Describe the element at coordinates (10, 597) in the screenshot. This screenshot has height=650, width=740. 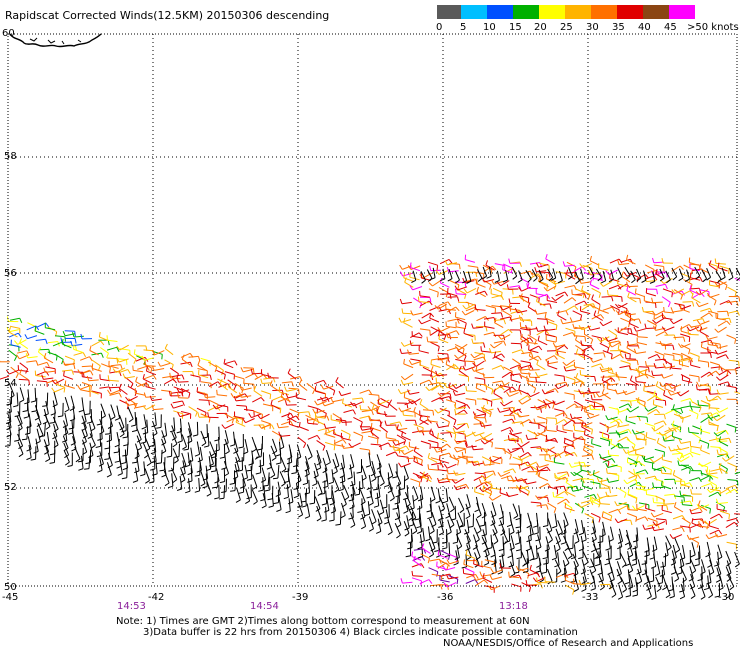
I see `lon-label-minus45: -45` at that location.